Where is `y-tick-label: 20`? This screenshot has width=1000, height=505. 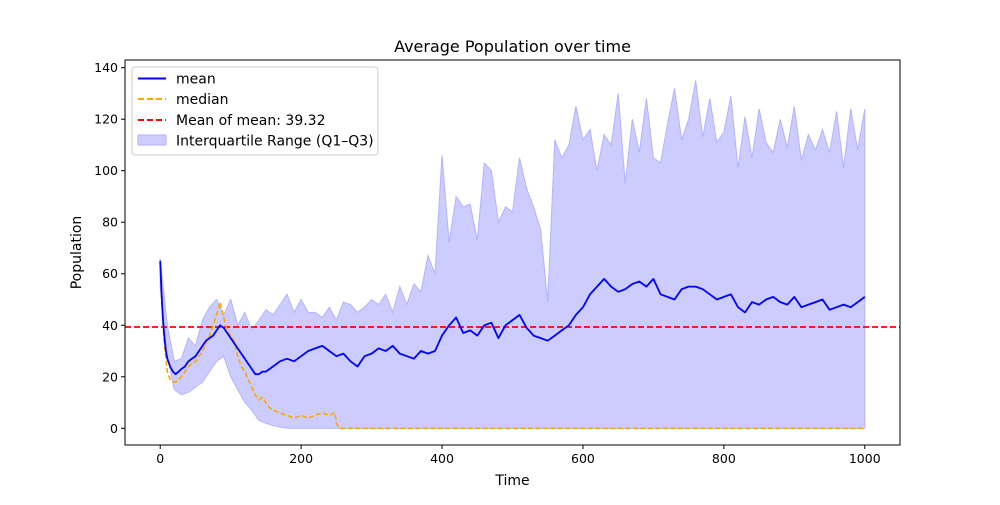 y-tick-label: 20 is located at coordinates (110, 376).